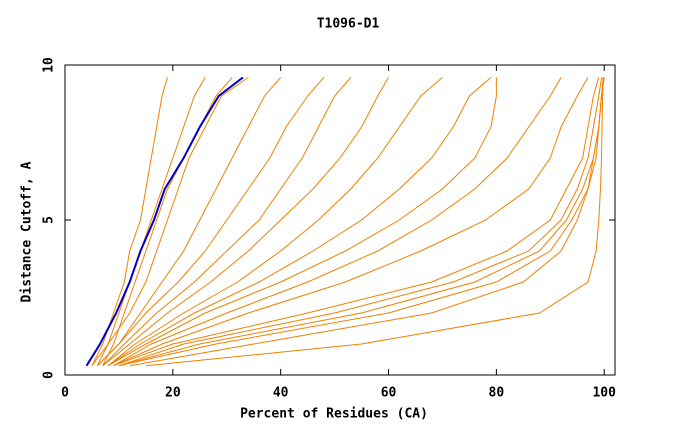  What do you see at coordinates (604, 393) in the screenshot?
I see `x-tick-label: 100` at bounding box center [604, 393].